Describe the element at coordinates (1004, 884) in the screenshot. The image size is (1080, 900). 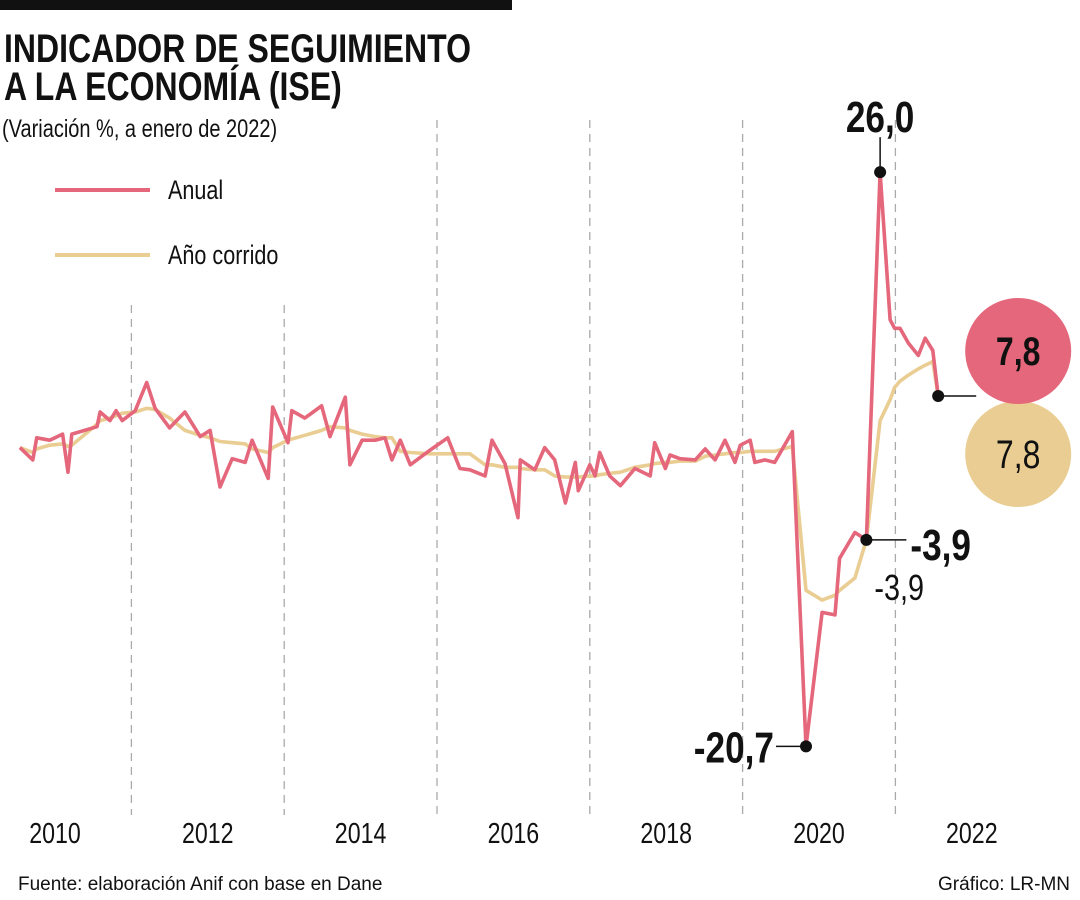
I see `credit-note: Gráfico: LR-MN` at that location.